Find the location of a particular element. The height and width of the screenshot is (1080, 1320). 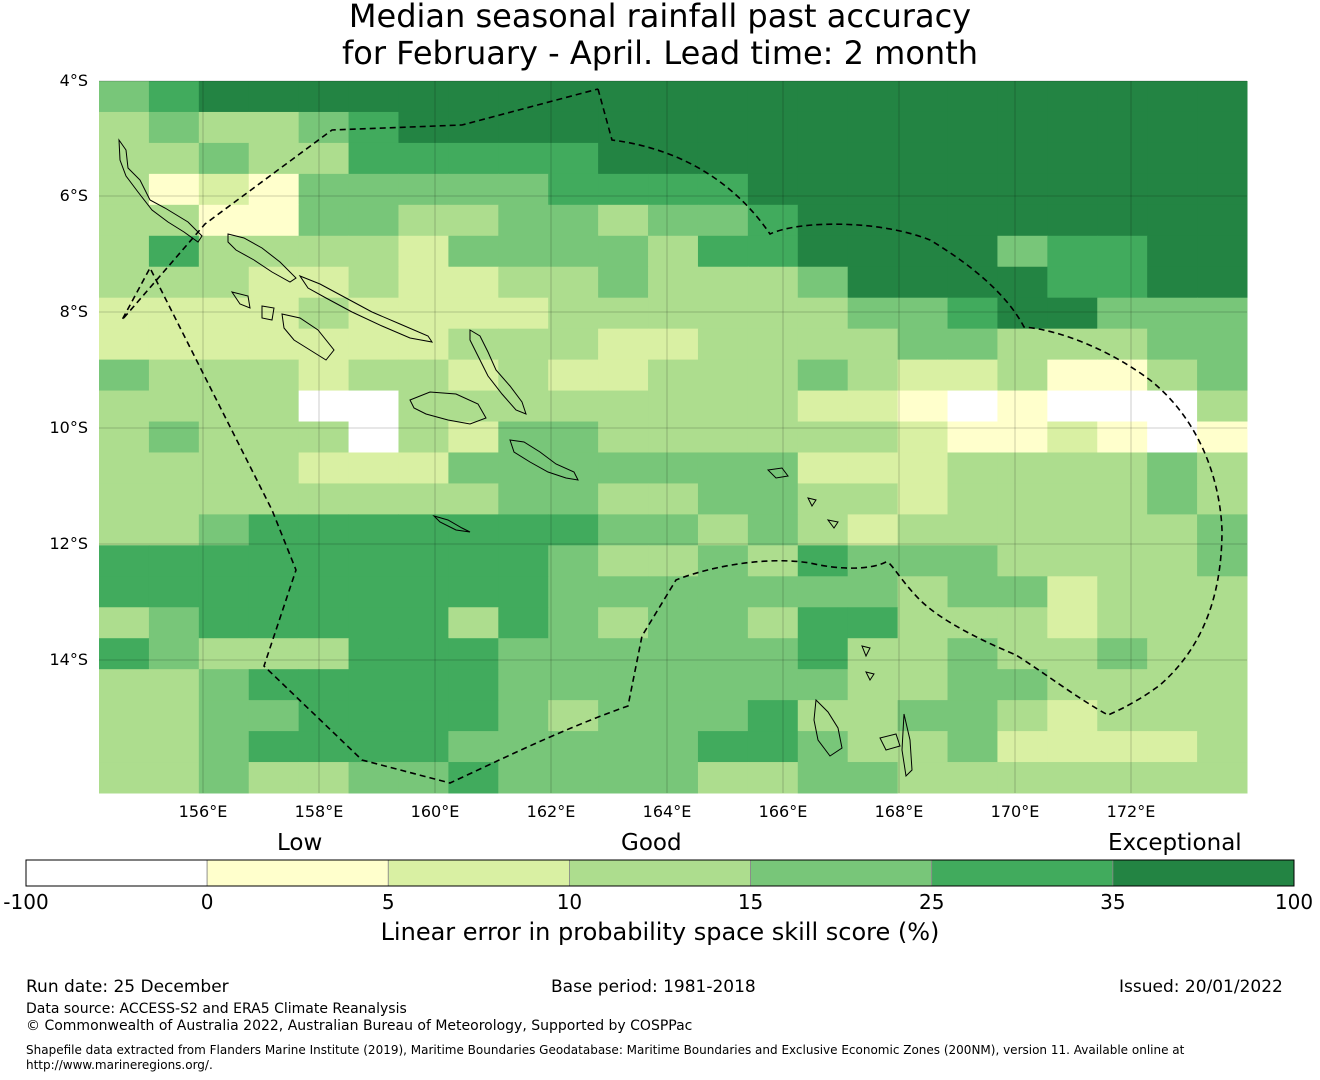

latitude-label: 10°S is located at coordinates (68, 427).